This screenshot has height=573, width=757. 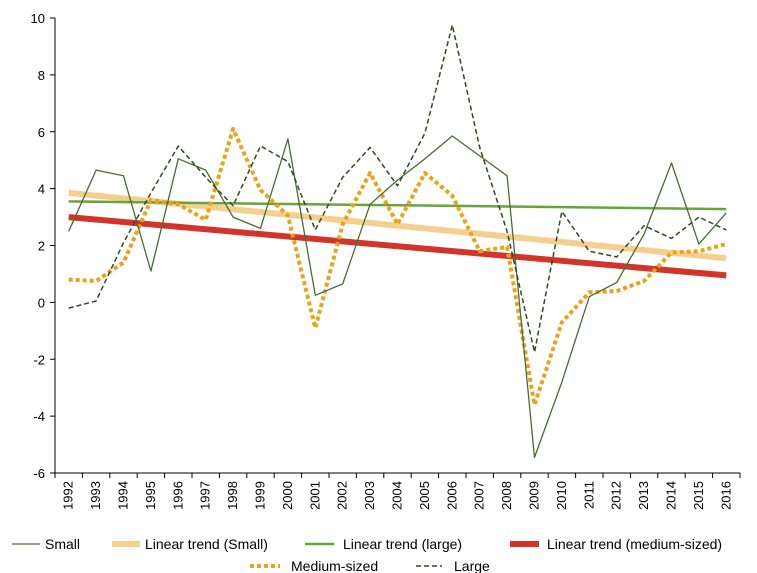 What do you see at coordinates (150, 495) in the screenshot?
I see `x-tick-label: 1995` at bounding box center [150, 495].